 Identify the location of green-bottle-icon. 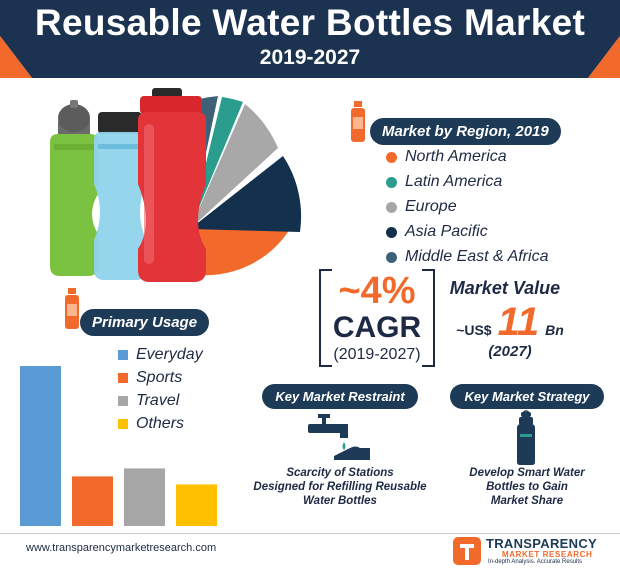
(74, 188).